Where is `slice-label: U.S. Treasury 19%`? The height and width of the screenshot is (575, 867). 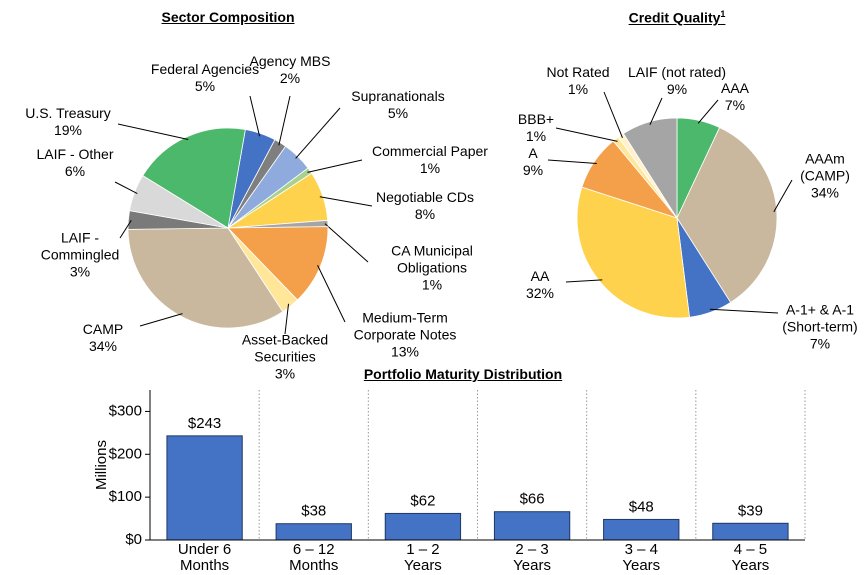 slice-label: U.S. Treasury 19% is located at coordinates (68, 122).